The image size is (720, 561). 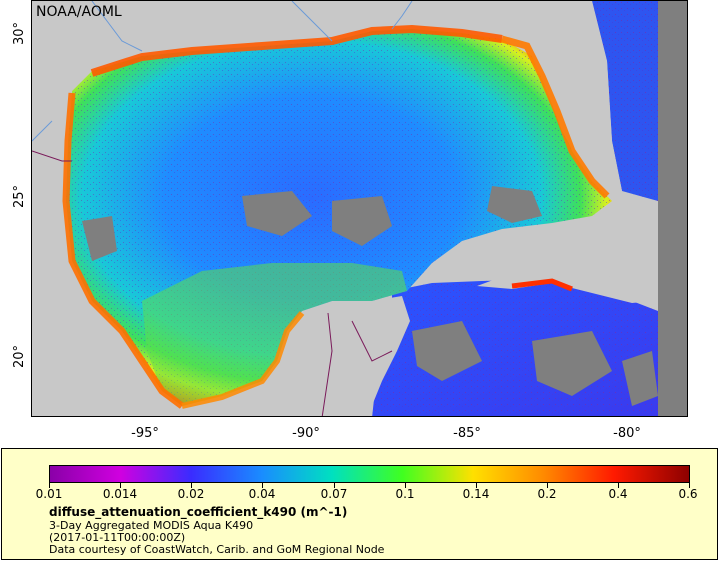 I want to click on colorbar-label: 0.02, so click(x=191, y=494).